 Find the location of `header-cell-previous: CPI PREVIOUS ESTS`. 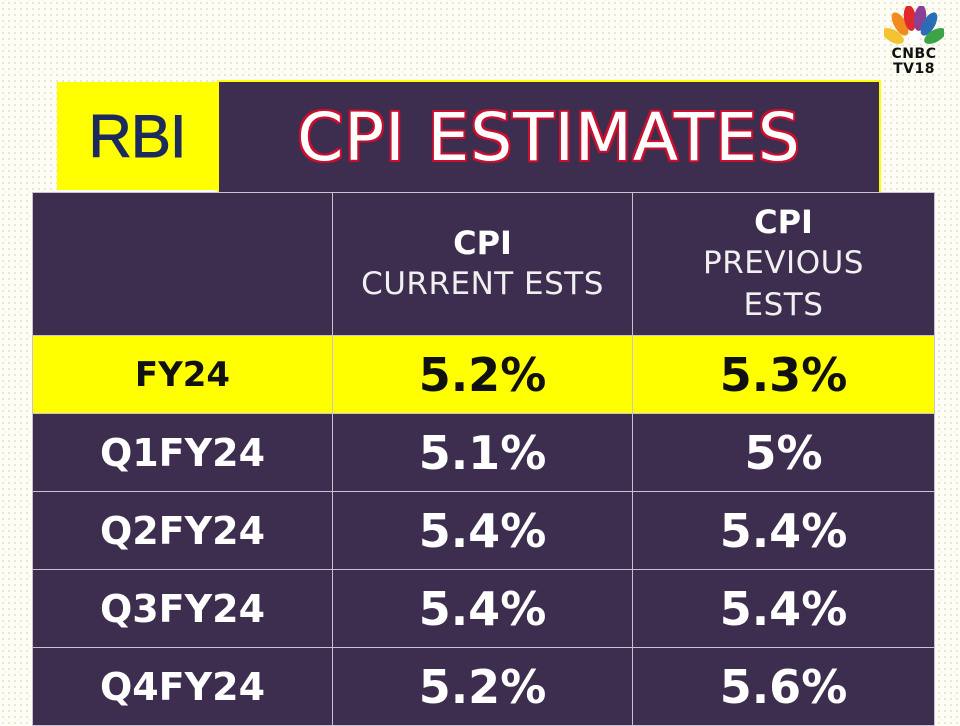

header-cell-previous: CPI PREVIOUS ESTS is located at coordinates (783, 264).